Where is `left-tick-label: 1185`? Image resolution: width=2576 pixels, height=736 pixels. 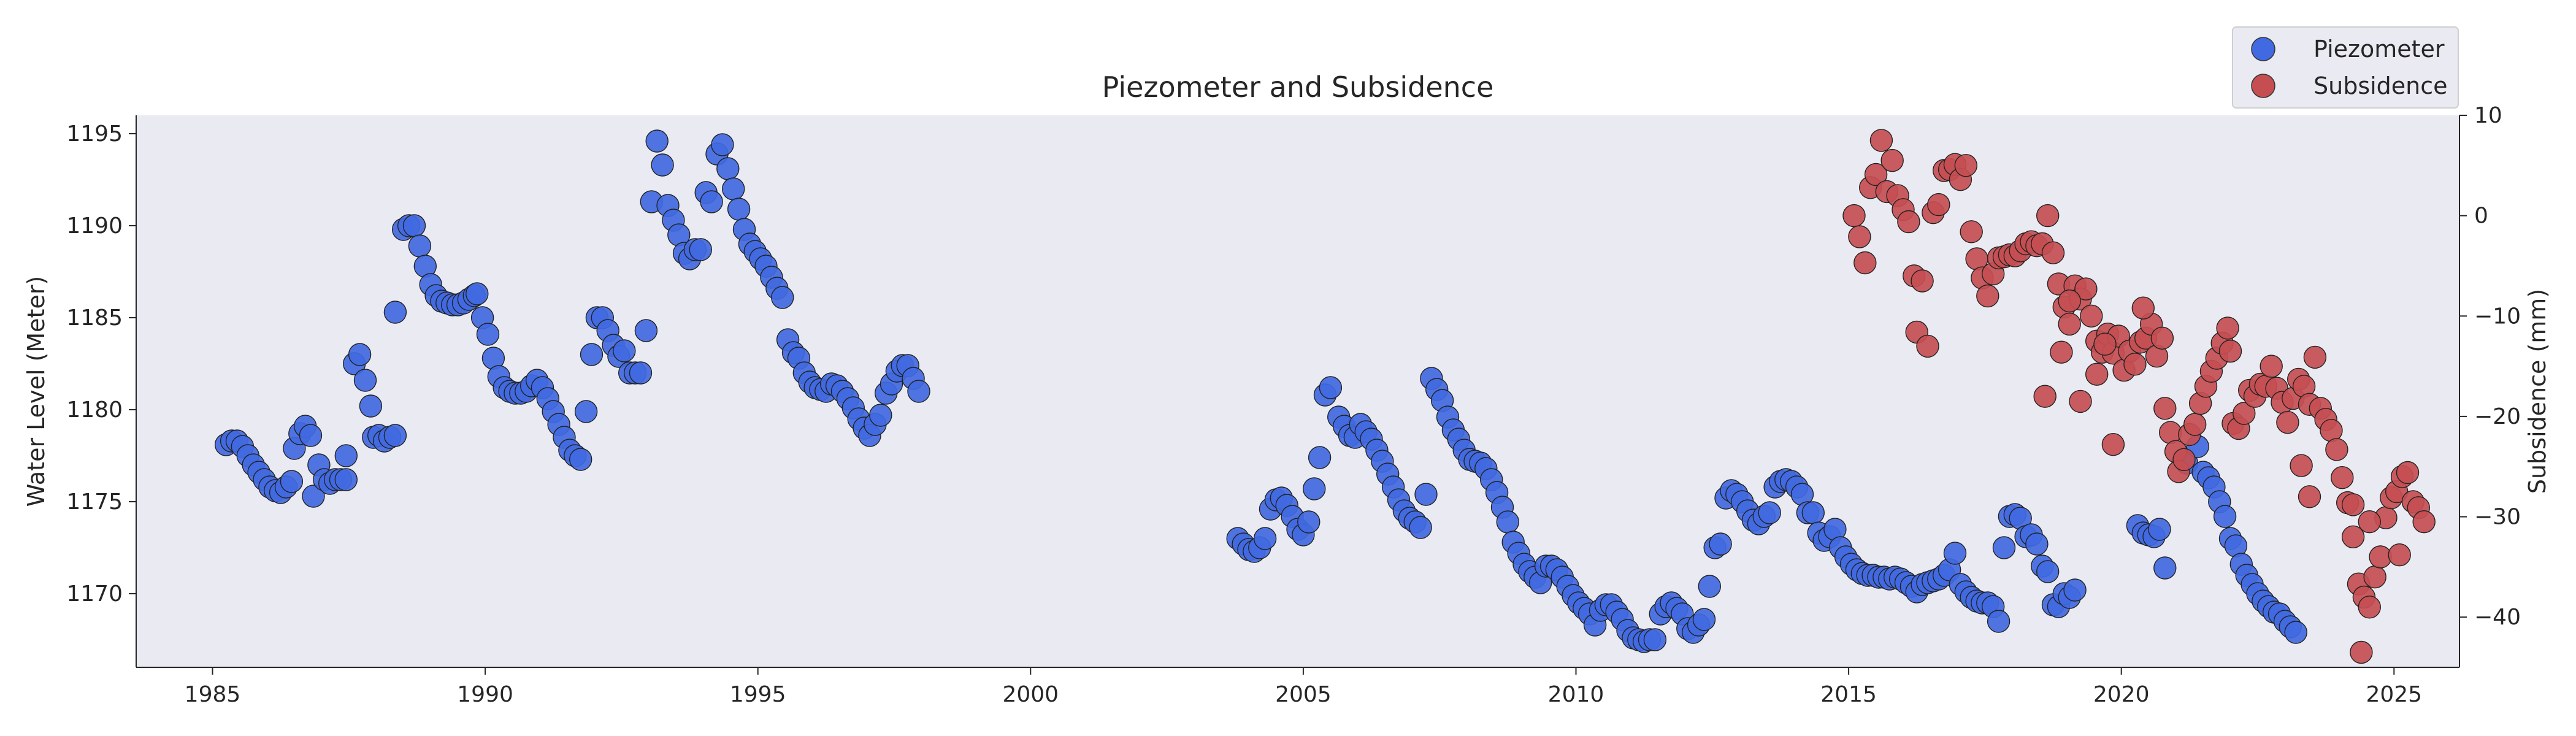
left-tick-label: 1185 is located at coordinates (94, 318).